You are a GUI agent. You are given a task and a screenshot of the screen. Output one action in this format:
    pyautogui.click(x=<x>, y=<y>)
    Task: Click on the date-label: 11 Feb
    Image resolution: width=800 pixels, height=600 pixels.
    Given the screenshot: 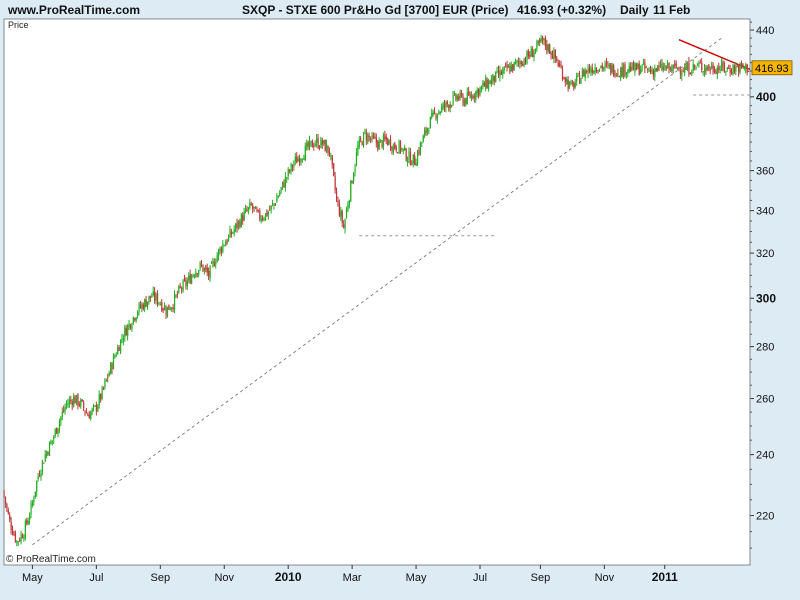 What is the action you would take?
    pyautogui.click(x=672, y=10)
    